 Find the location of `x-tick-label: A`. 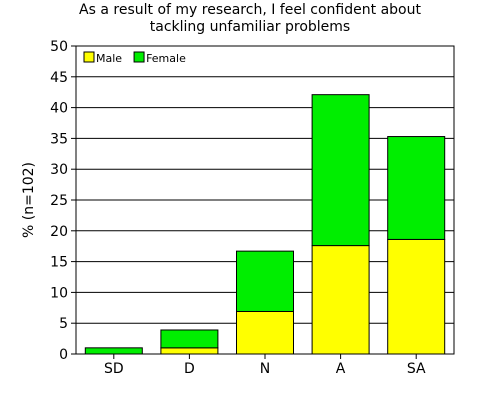

x-tick-label: A is located at coordinates (341, 369).